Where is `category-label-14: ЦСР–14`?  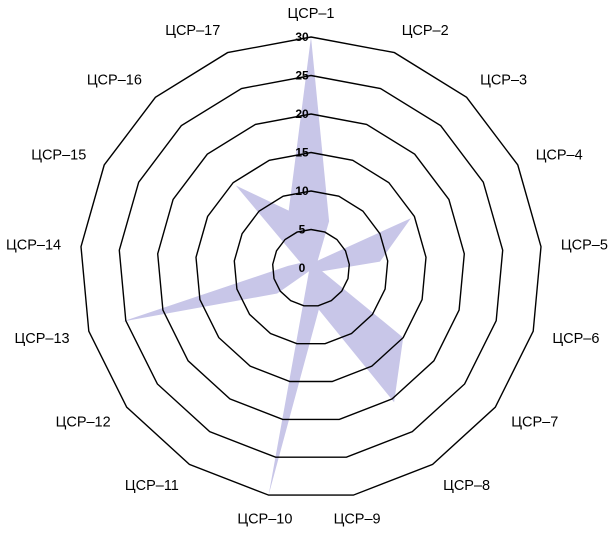
category-label-14: ЦСР–14 is located at coordinates (33, 246).